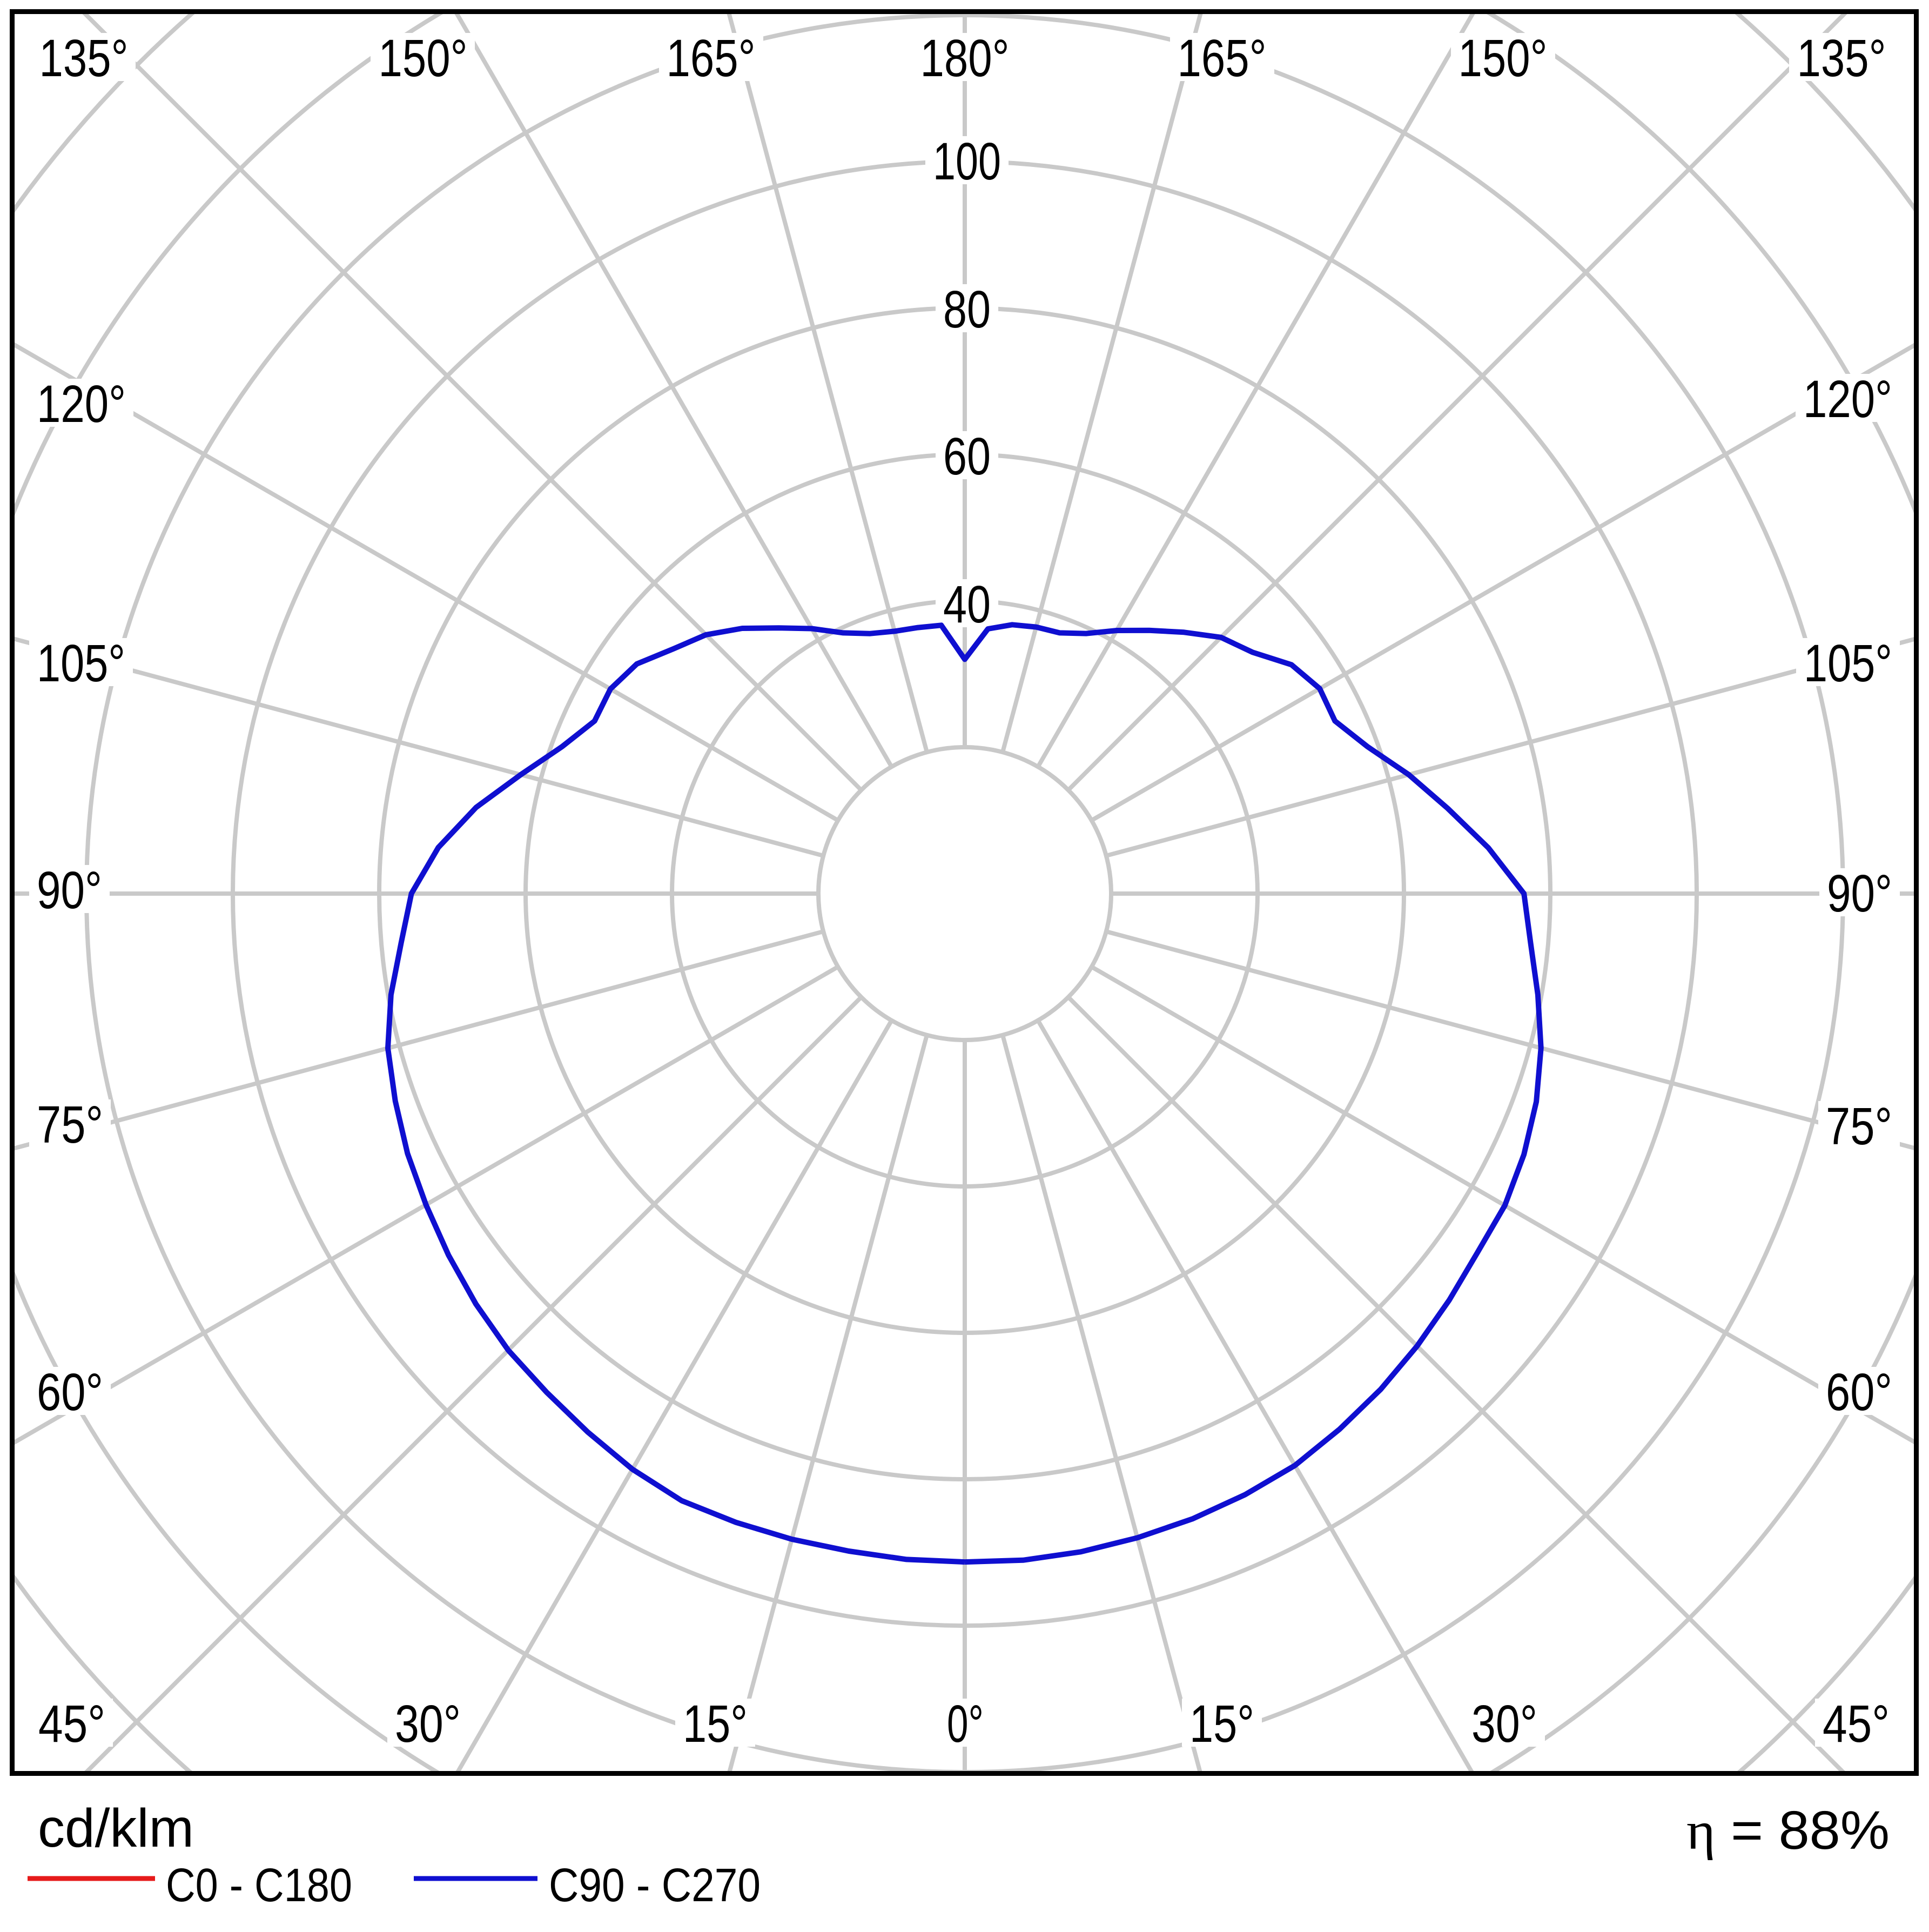 This screenshot has width=1929, height=1932. I want to click on svg-text: 180°, so click(965, 58).